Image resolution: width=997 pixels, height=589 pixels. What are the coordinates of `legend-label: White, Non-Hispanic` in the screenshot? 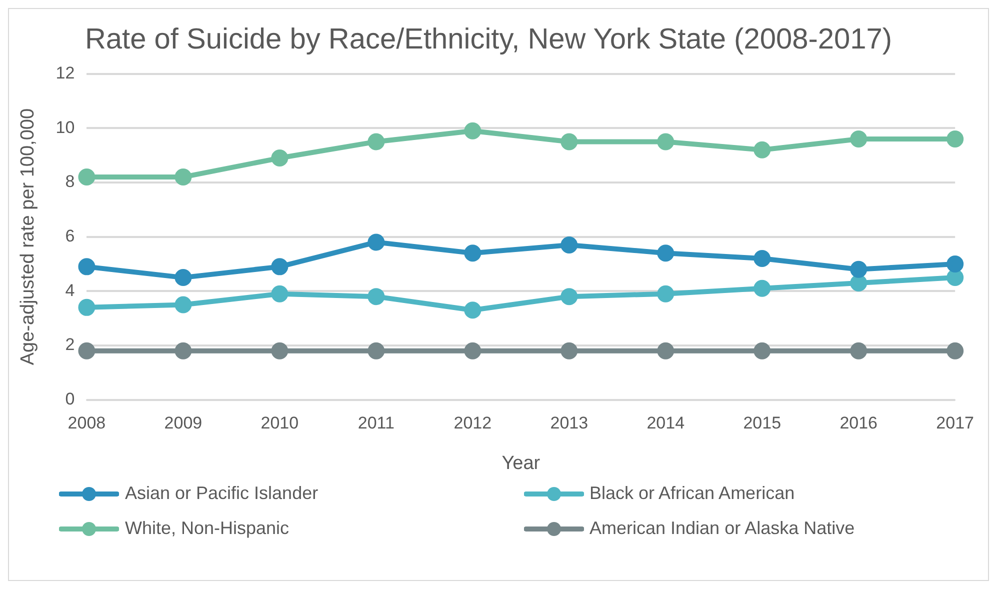 It's located at (207, 528).